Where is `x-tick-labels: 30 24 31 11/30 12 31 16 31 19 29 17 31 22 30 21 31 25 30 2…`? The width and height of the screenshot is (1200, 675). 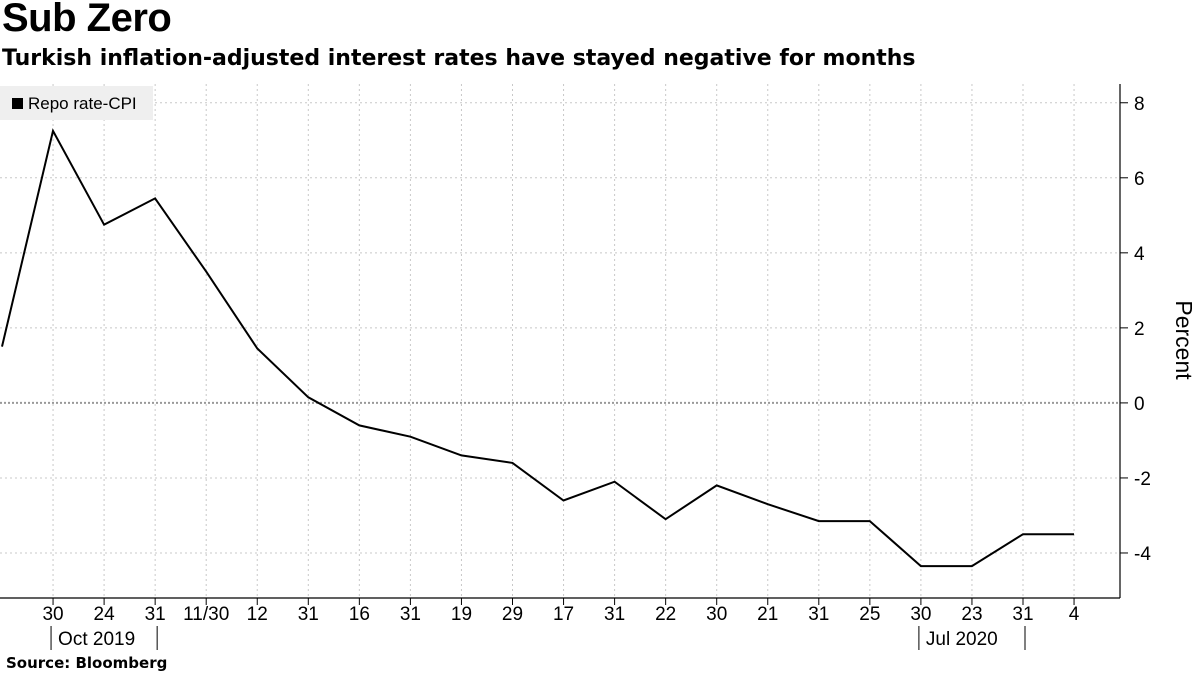 x-tick-labels: 30 24 31 11/30 12 31 16 31 19 29 17 31 22 30 21 31 25 30 2… is located at coordinates (560, 614).